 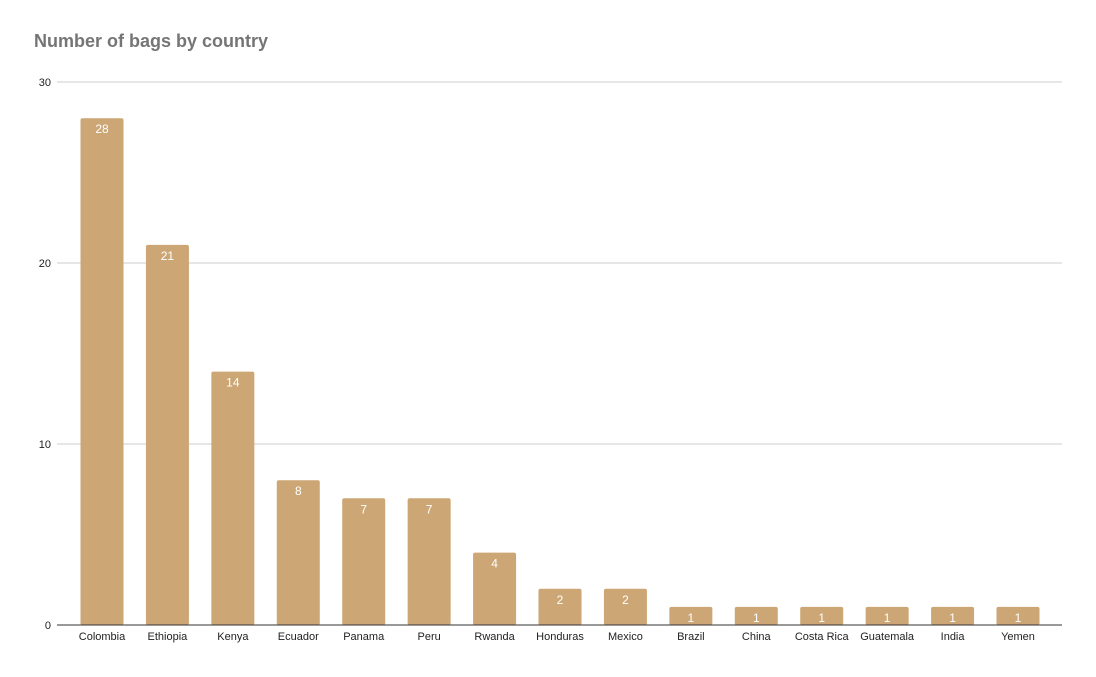 I want to click on x-category-label: Peru, so click(x=429, y=637).